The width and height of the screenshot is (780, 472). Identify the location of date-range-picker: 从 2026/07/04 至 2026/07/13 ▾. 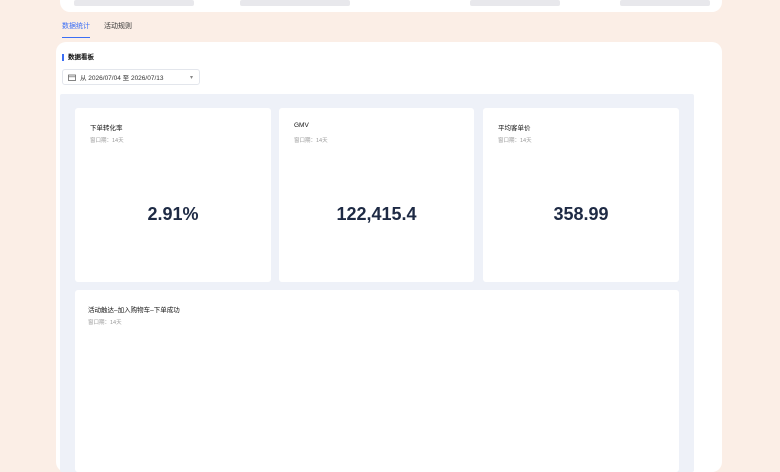
(131, 77).